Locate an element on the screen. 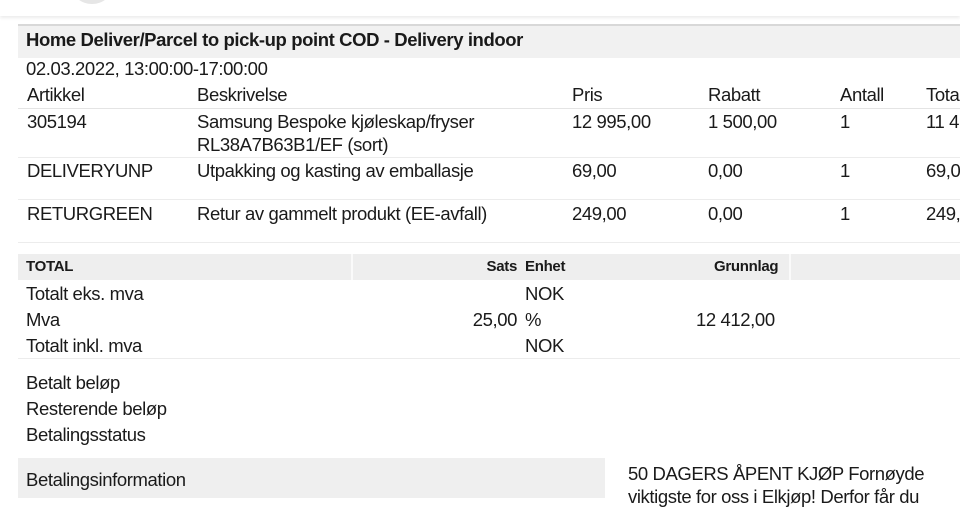 This screenshot has height=508, width=960. top-bar is located at coordinates (480, 8).